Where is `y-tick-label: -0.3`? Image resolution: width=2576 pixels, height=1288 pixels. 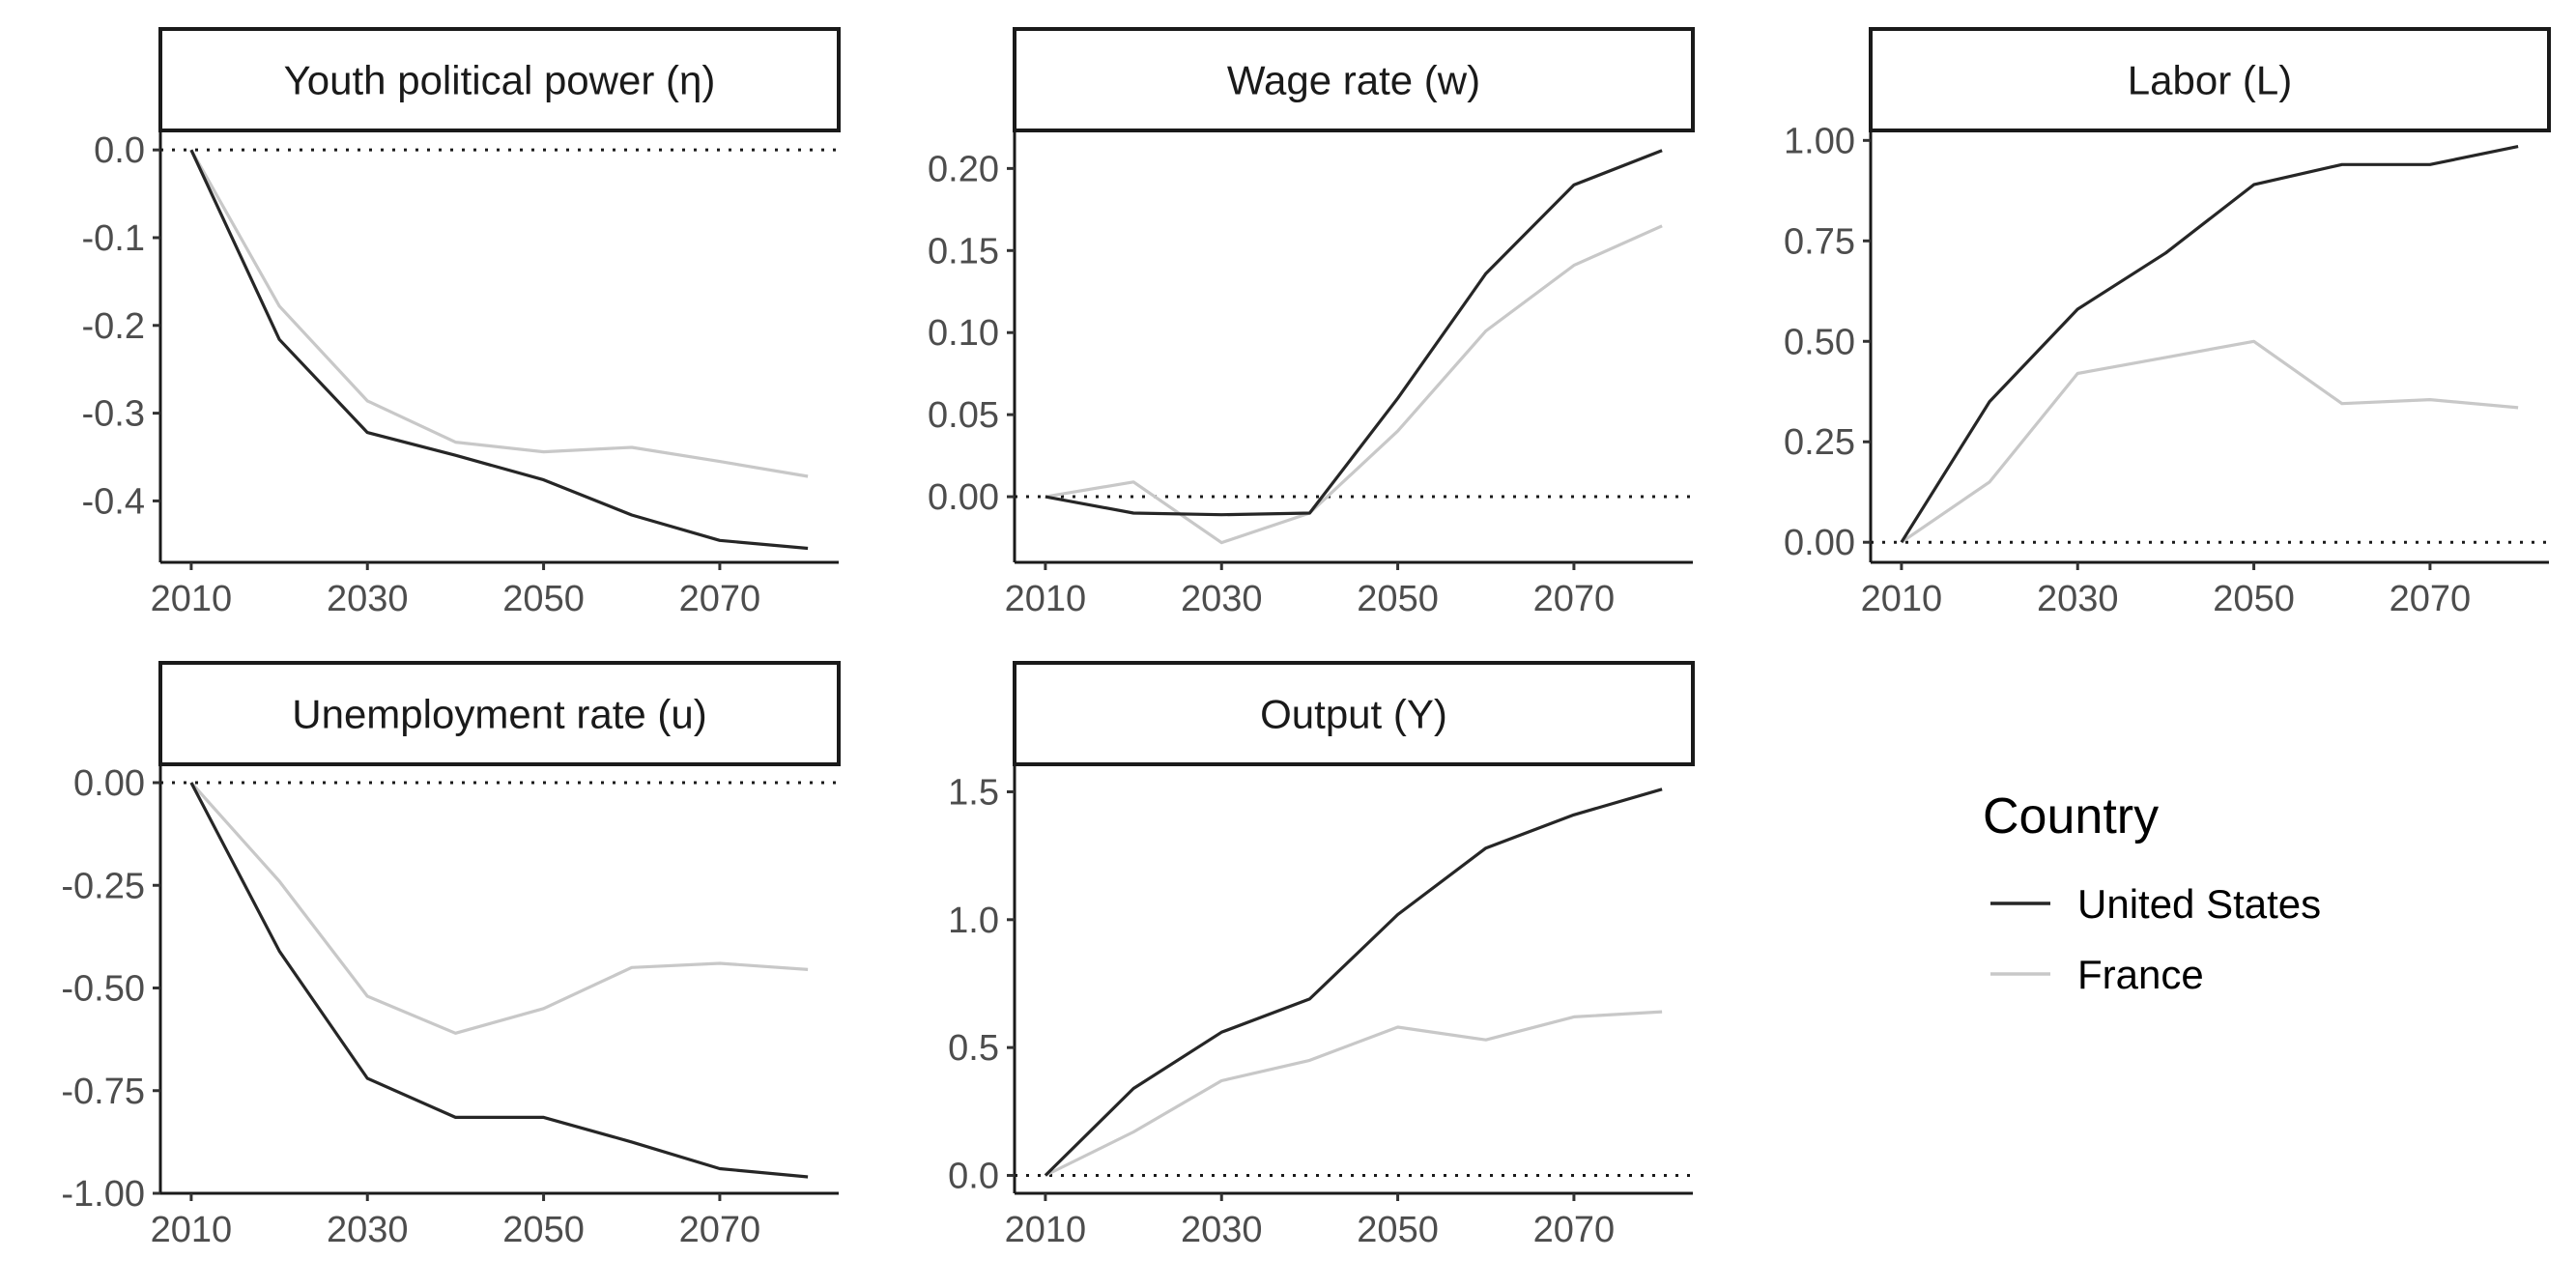 y-tick-label: -0.3 is located at coordinates (114, 415).